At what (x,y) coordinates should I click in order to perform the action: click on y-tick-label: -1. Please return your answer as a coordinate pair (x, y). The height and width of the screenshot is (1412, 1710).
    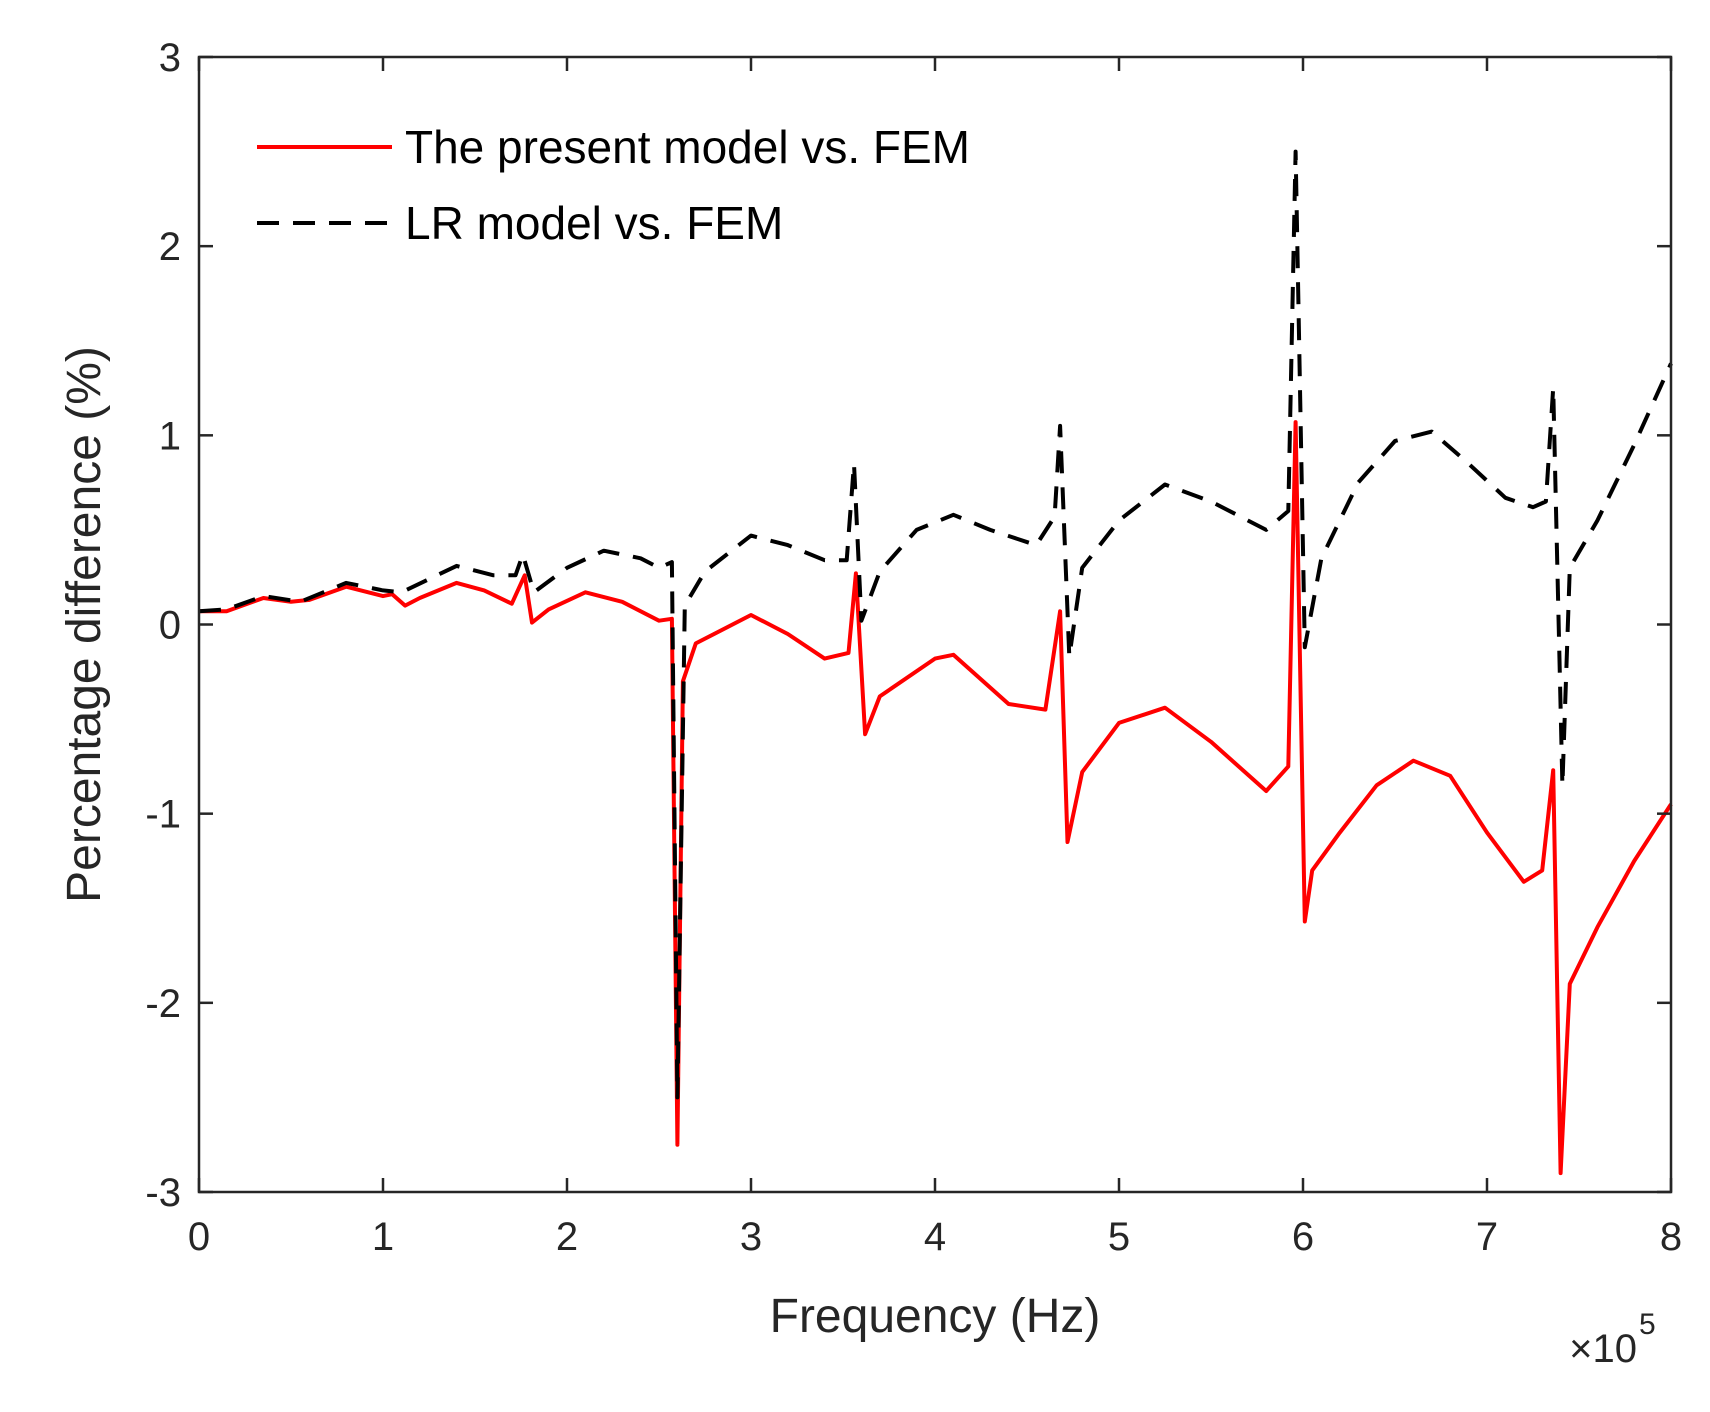
    Looking at the image, I should click on (163, 815).